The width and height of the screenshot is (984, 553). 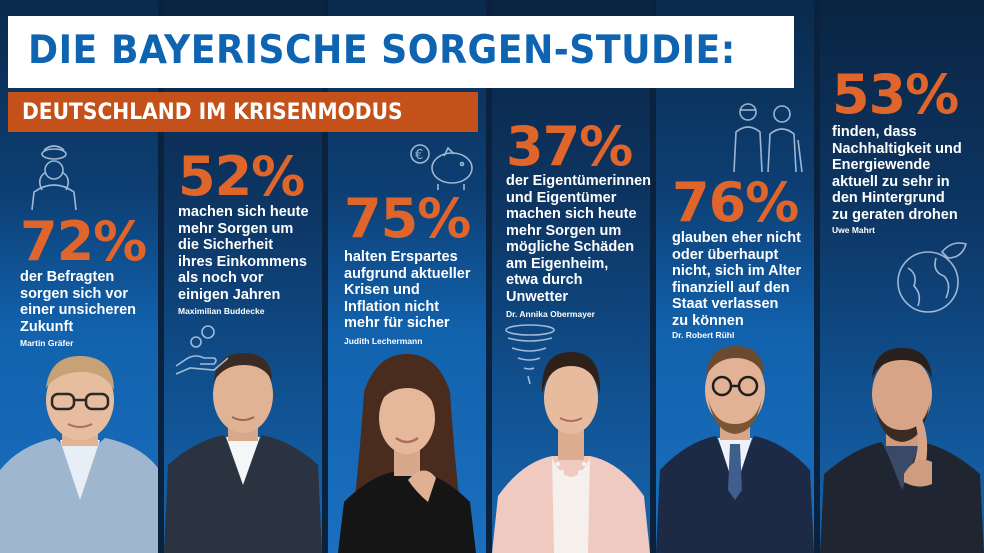 I want to click on statistic-line: einigen Jahren, so click(x=229, y=294).